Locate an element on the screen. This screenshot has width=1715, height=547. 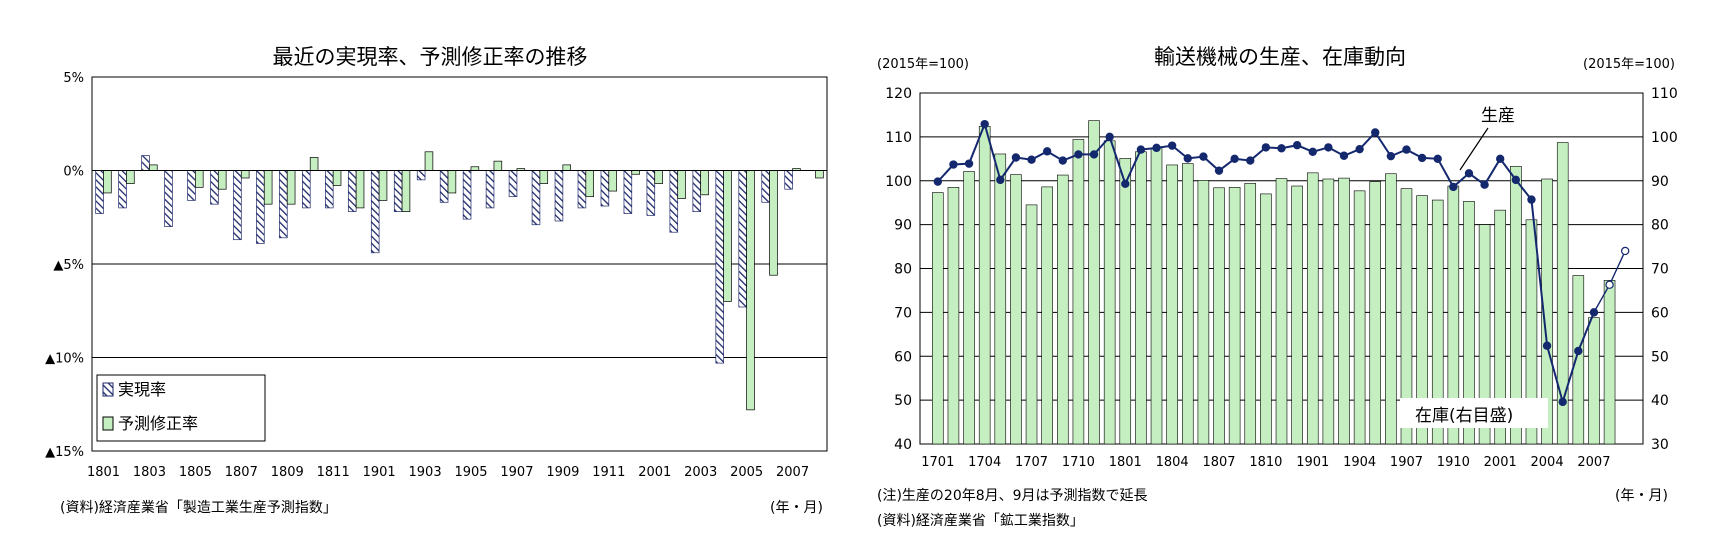
right-x-tick-label: 1904 is located at coordinates (1359, 462).